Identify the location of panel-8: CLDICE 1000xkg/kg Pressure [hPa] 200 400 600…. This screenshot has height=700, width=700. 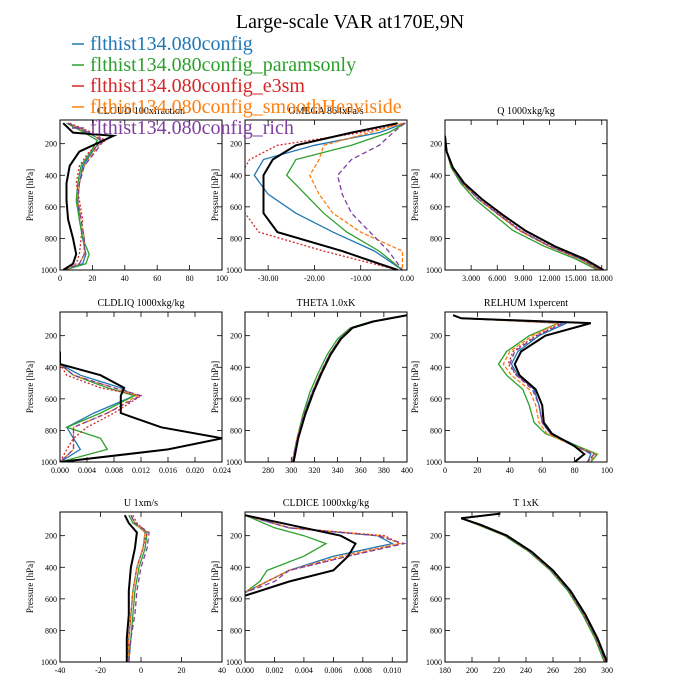
(309, 586).